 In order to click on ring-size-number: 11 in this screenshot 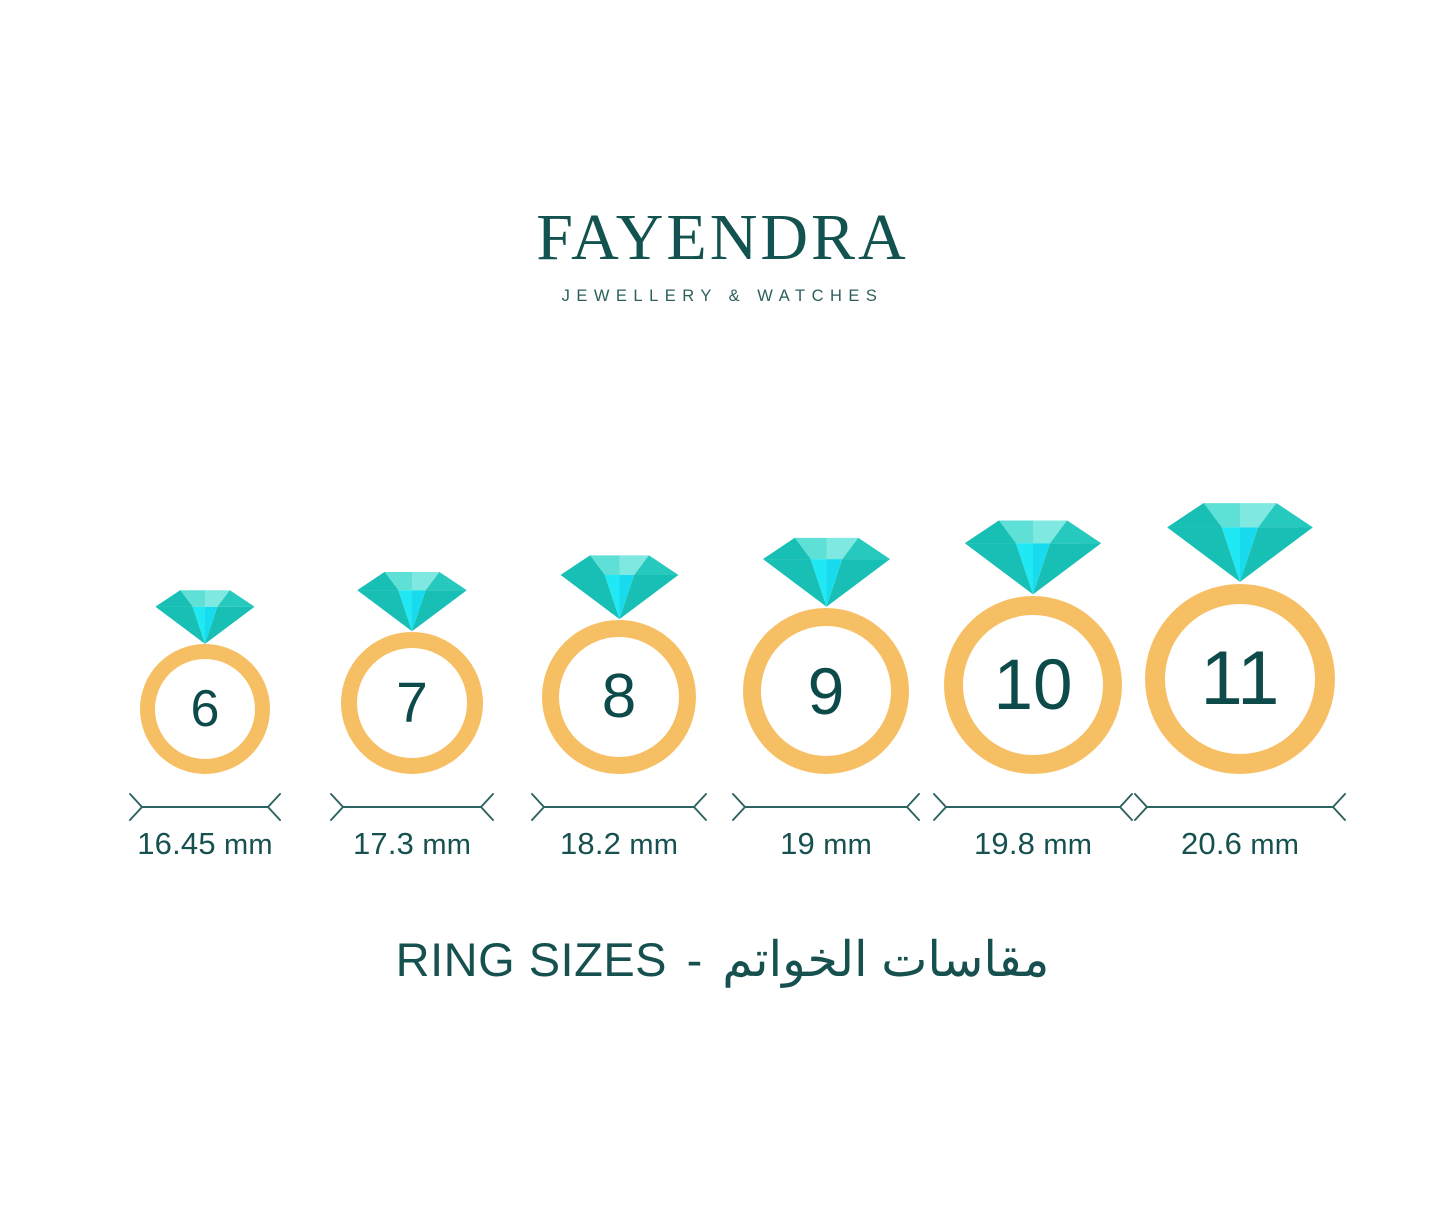, I will do `click(1240, 678)`.